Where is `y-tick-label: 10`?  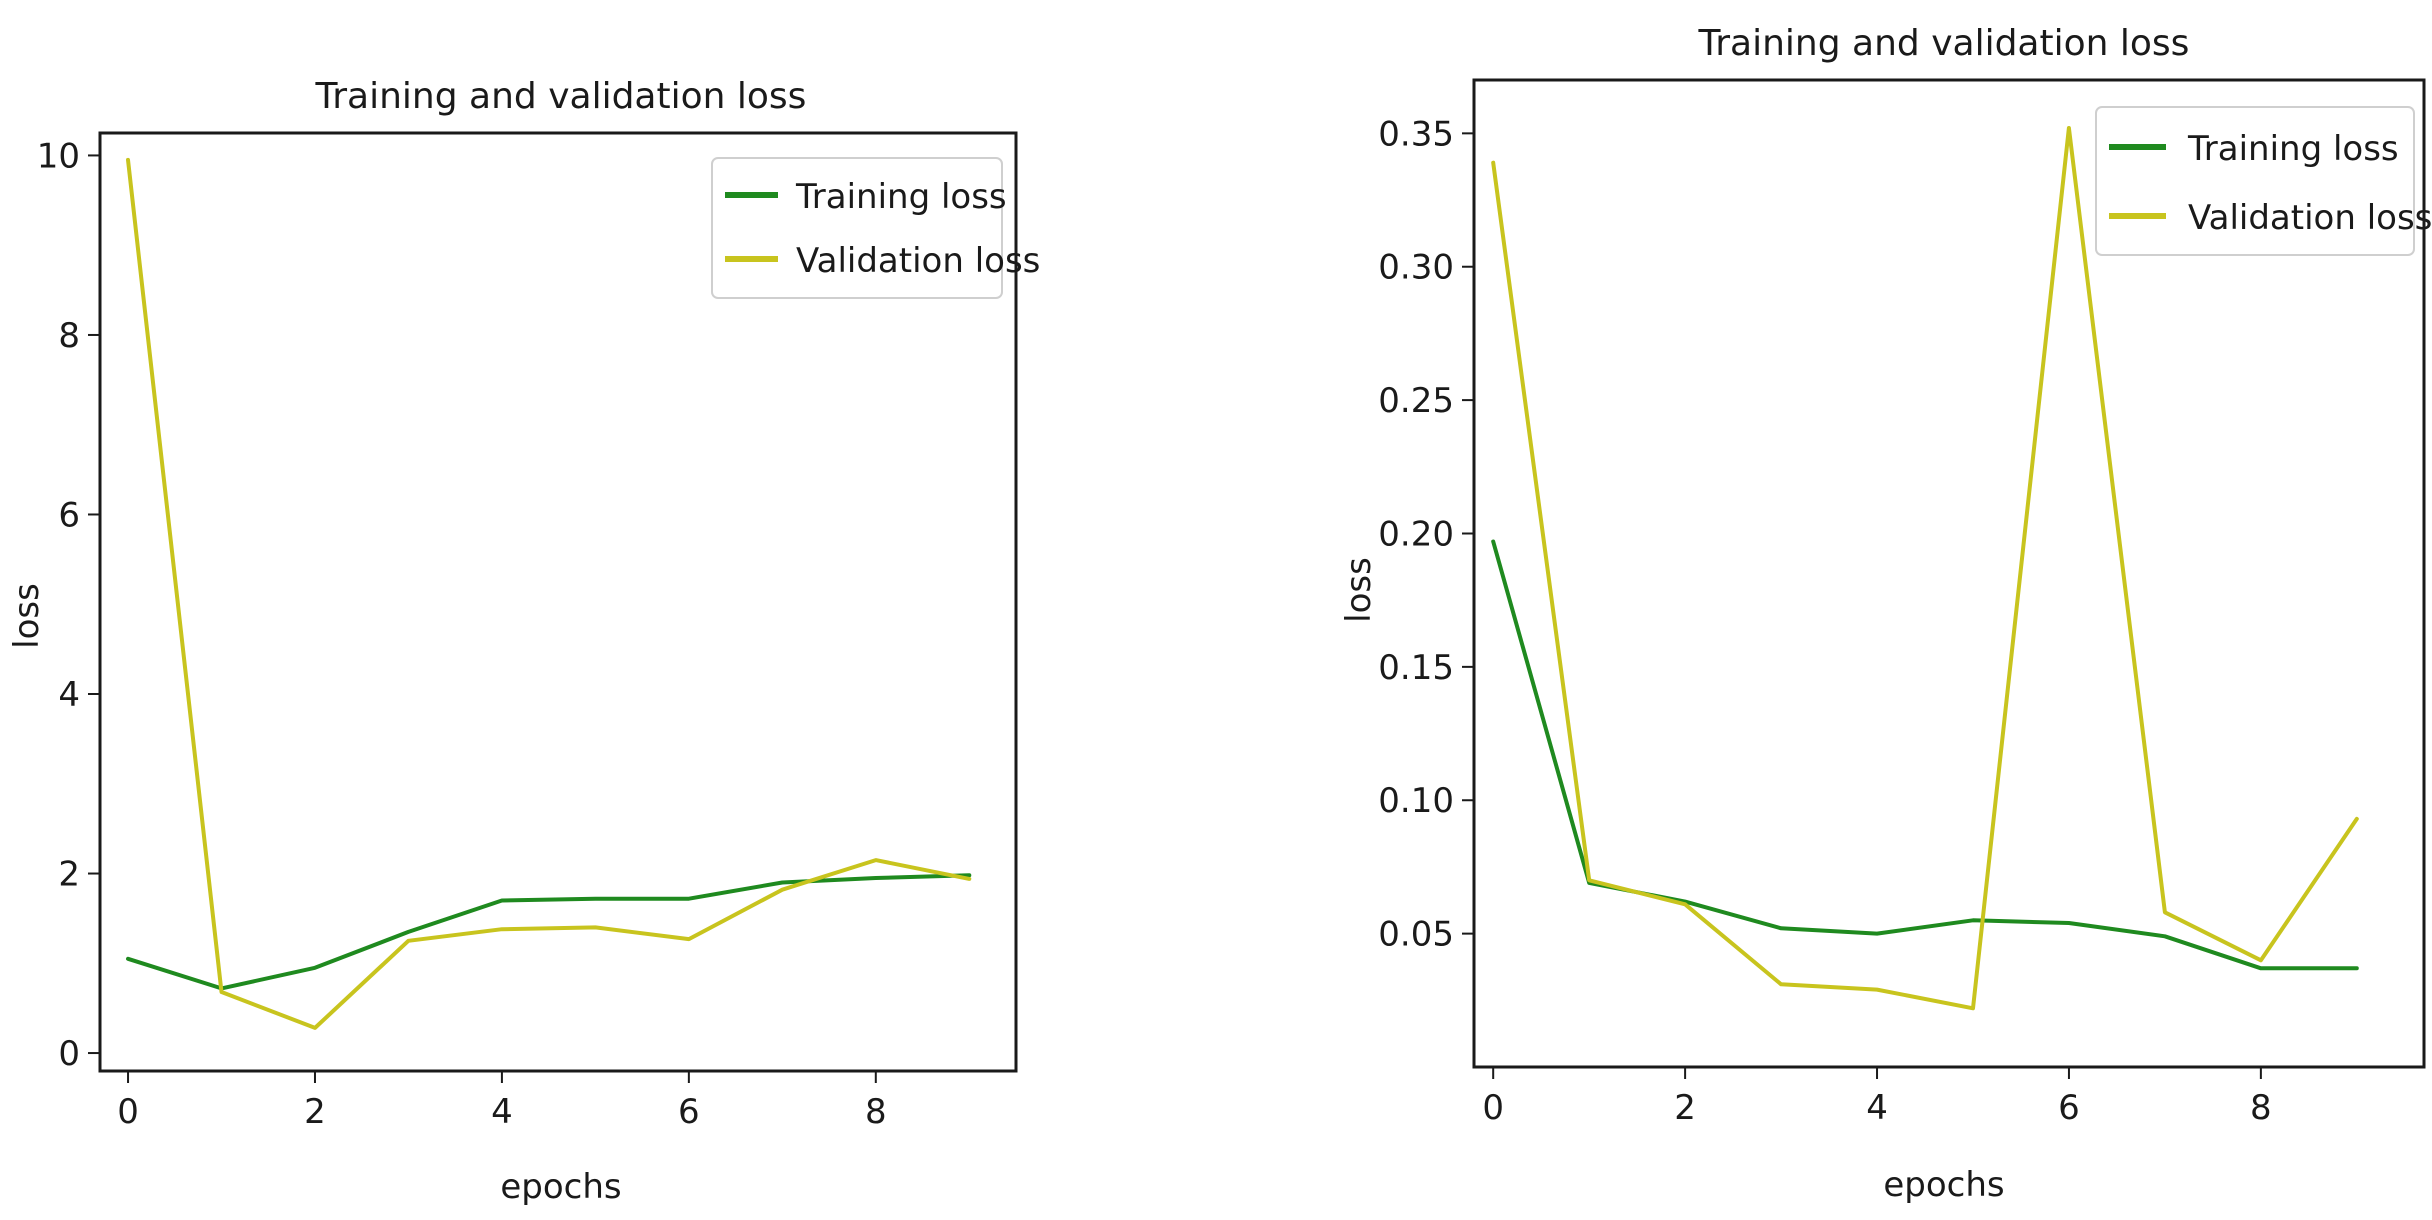 y-tick-label: 10 is located at coordinates (58, 156).